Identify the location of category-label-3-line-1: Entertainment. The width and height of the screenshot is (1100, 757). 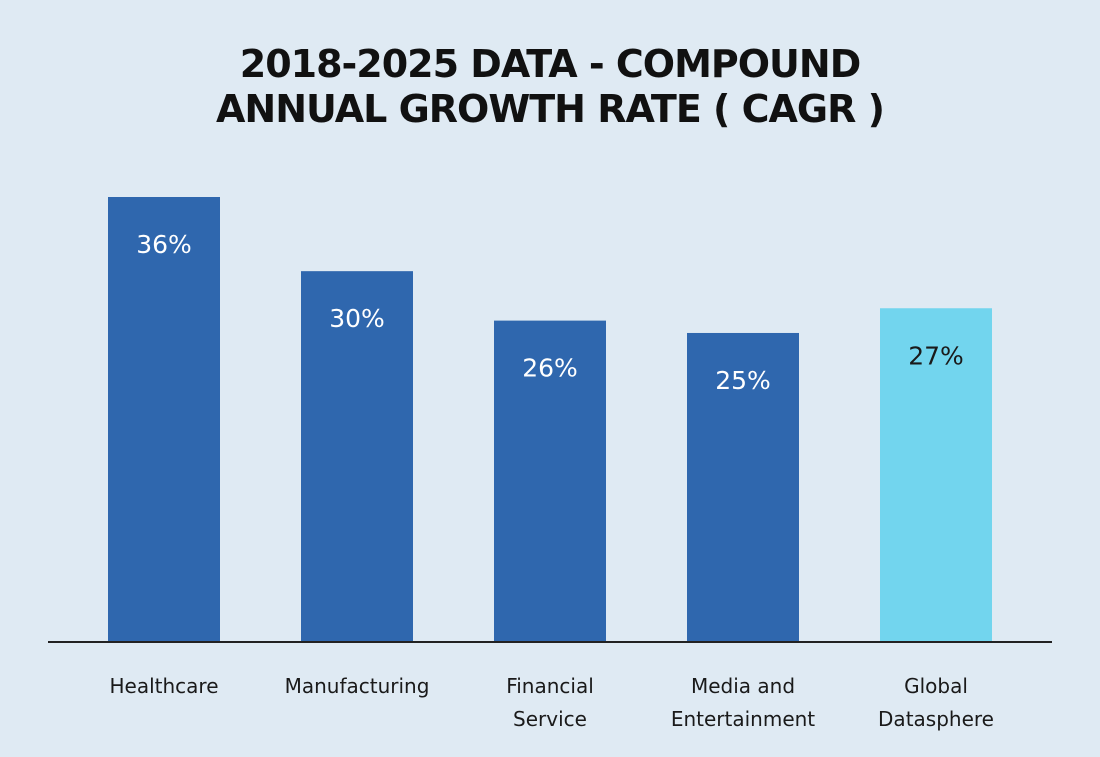
(743, 719).